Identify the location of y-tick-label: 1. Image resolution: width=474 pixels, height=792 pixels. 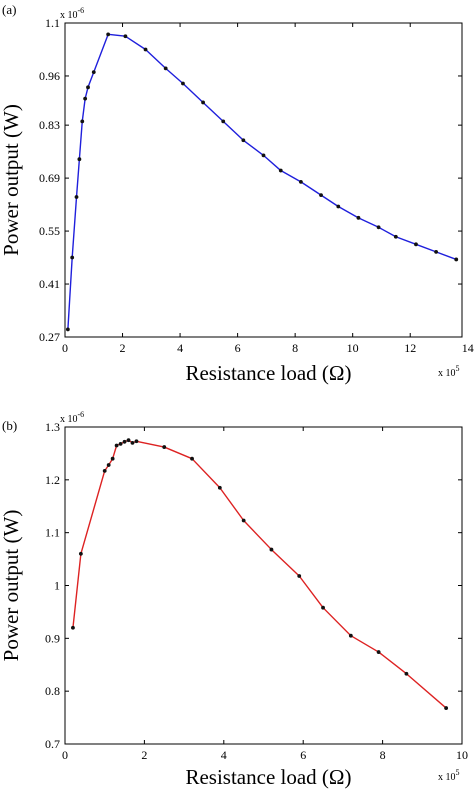
(57, 586).